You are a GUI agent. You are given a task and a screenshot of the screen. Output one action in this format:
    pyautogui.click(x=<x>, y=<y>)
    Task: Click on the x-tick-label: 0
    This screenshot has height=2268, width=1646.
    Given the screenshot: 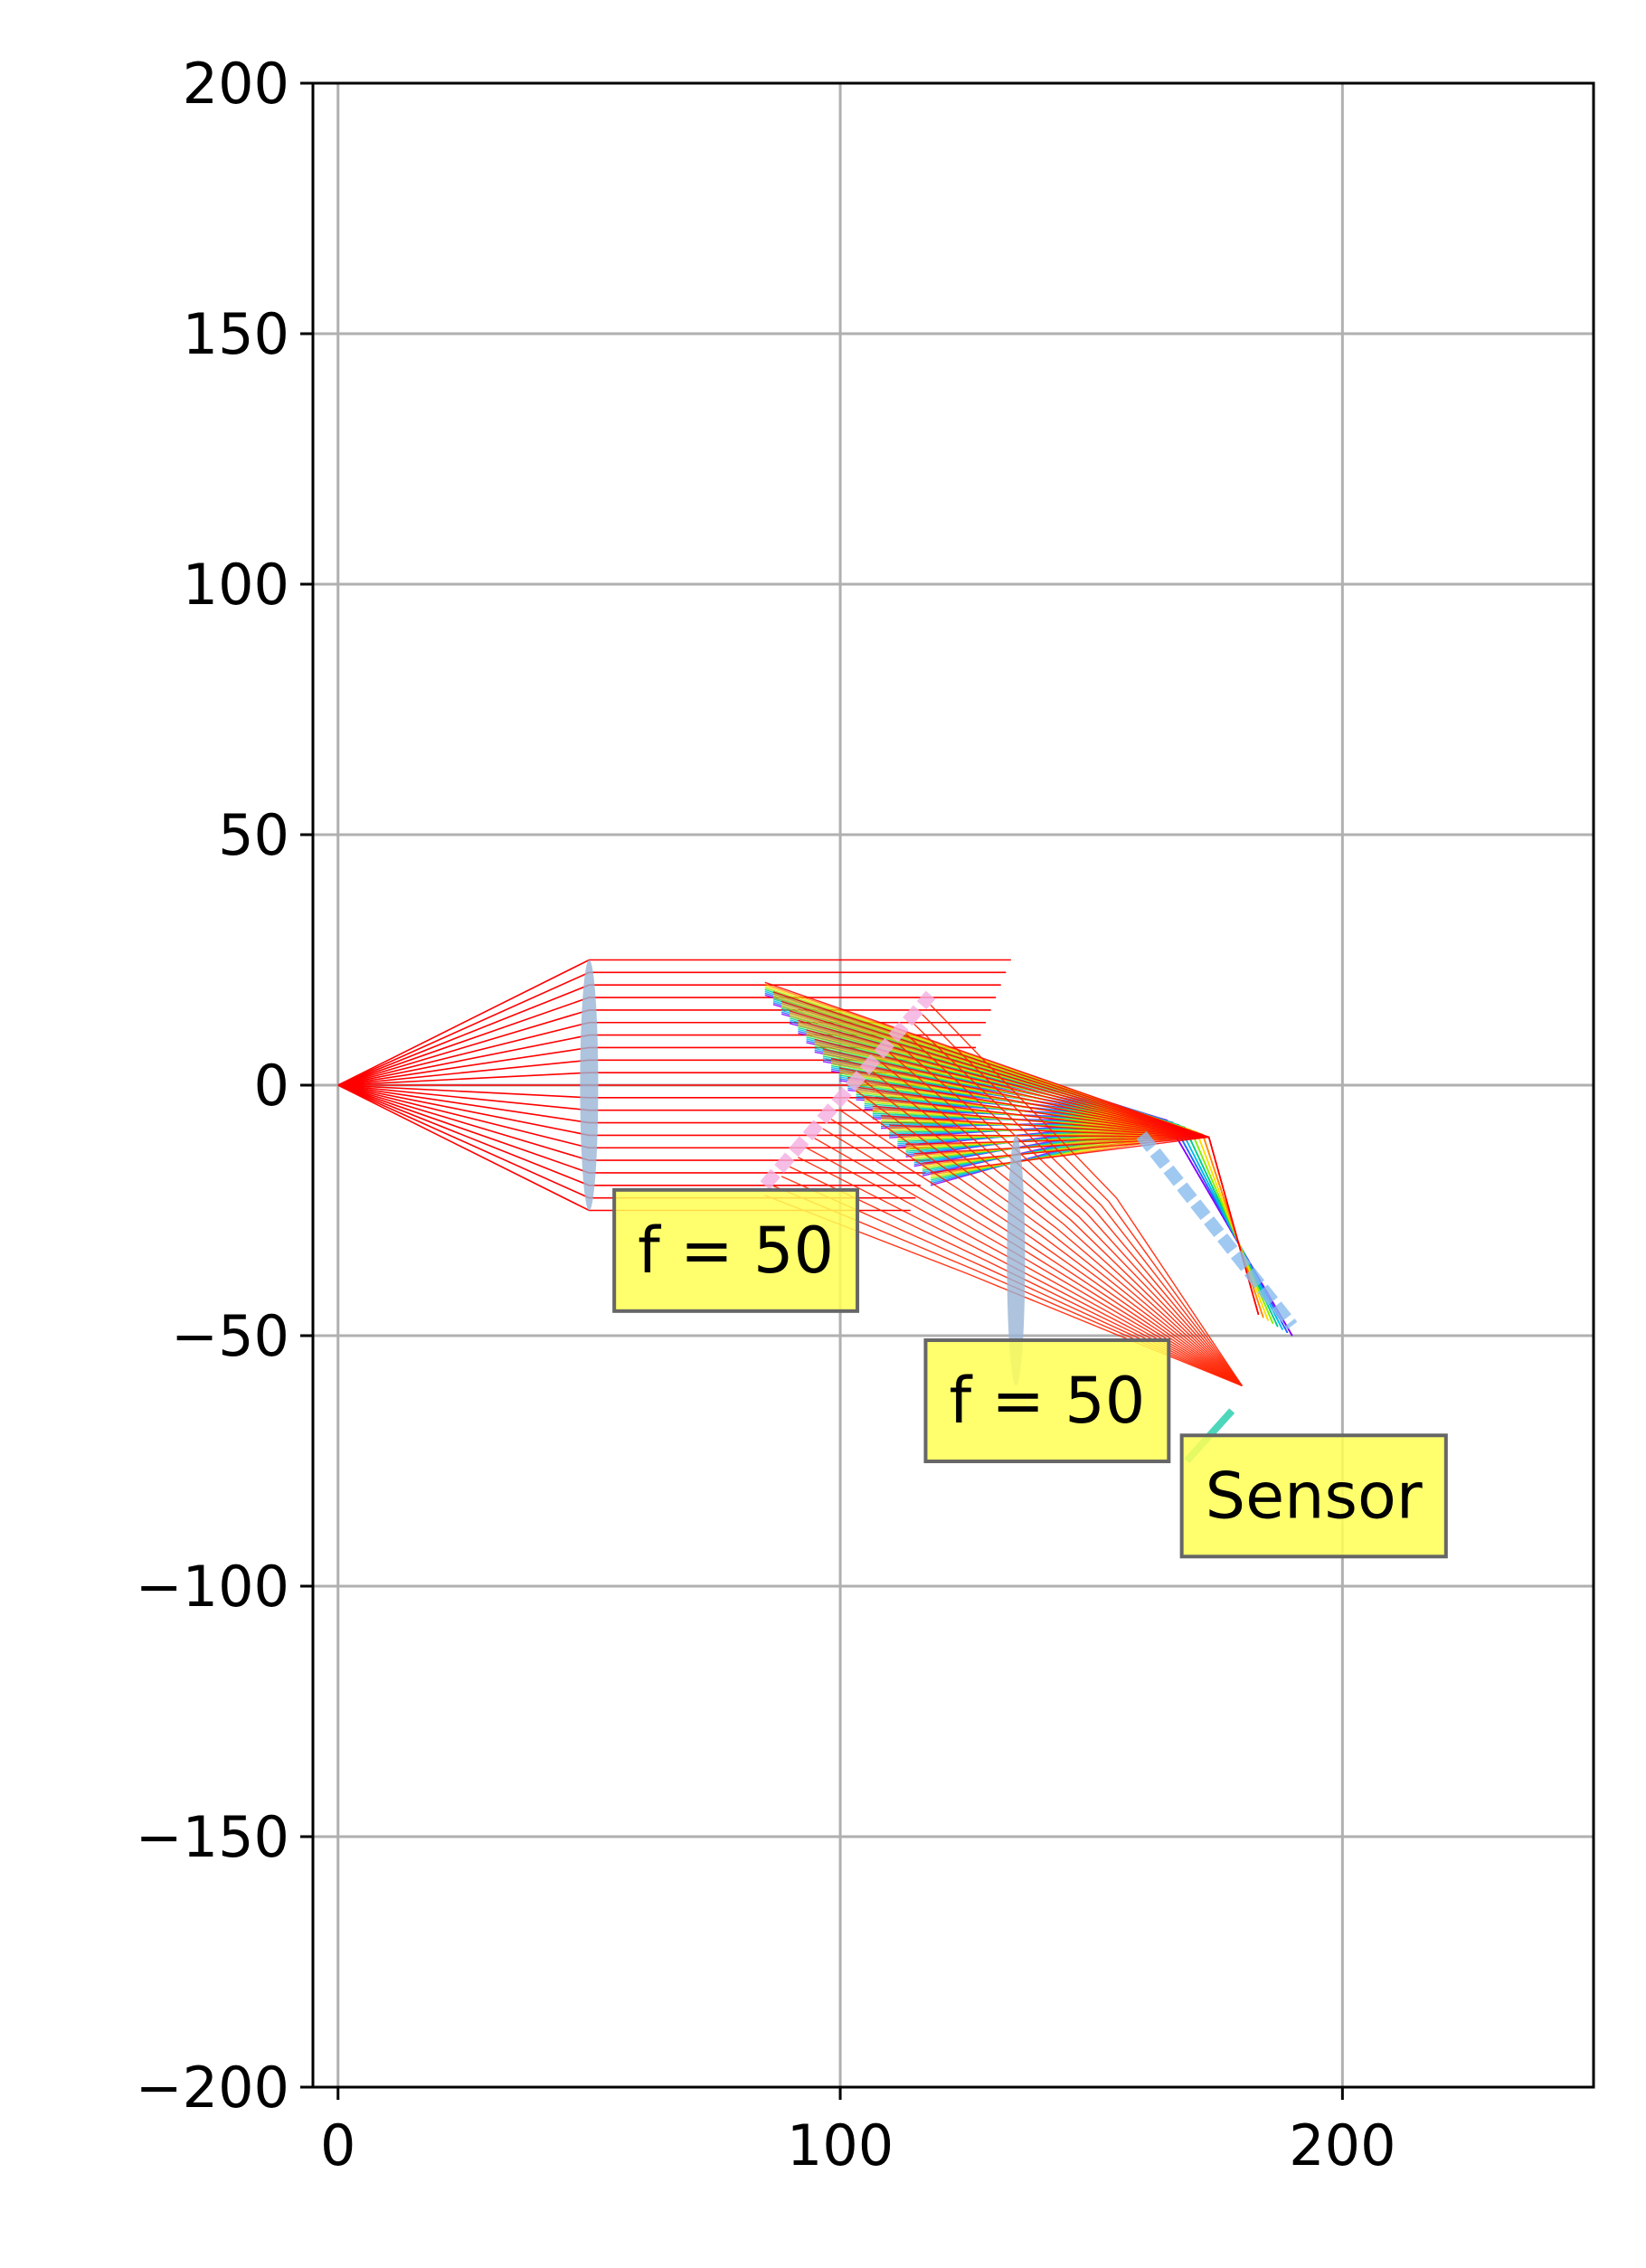 What is the action you would take?
    pyautogui.click(x=337, y=2145)
    